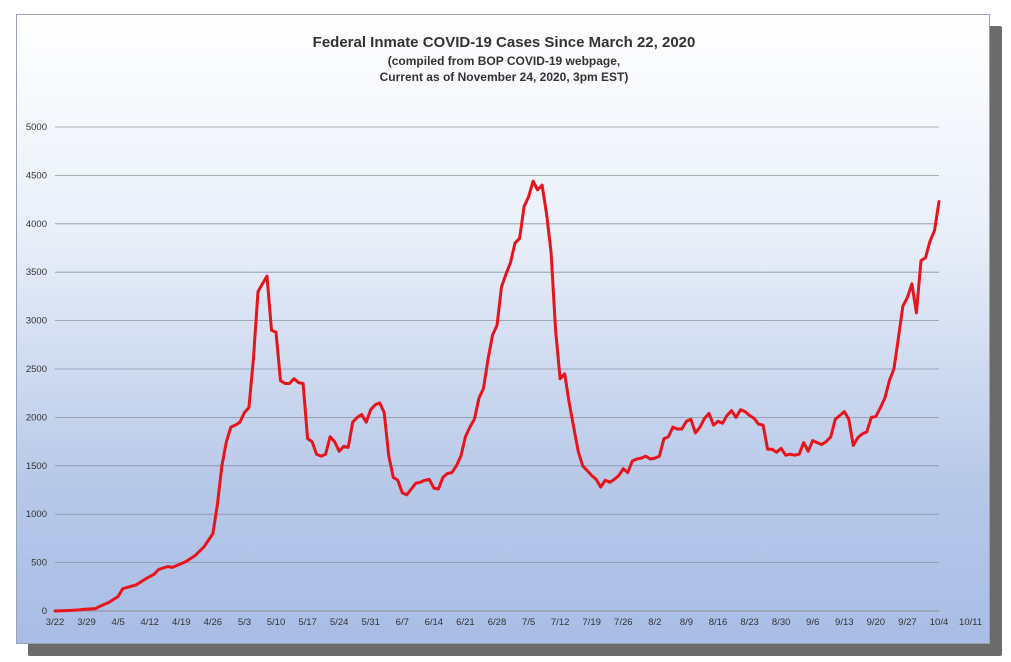  Describe the element at coordinates (36, 514) in the screenshot. I see `y-tick-label-1000: 1000` at that location.